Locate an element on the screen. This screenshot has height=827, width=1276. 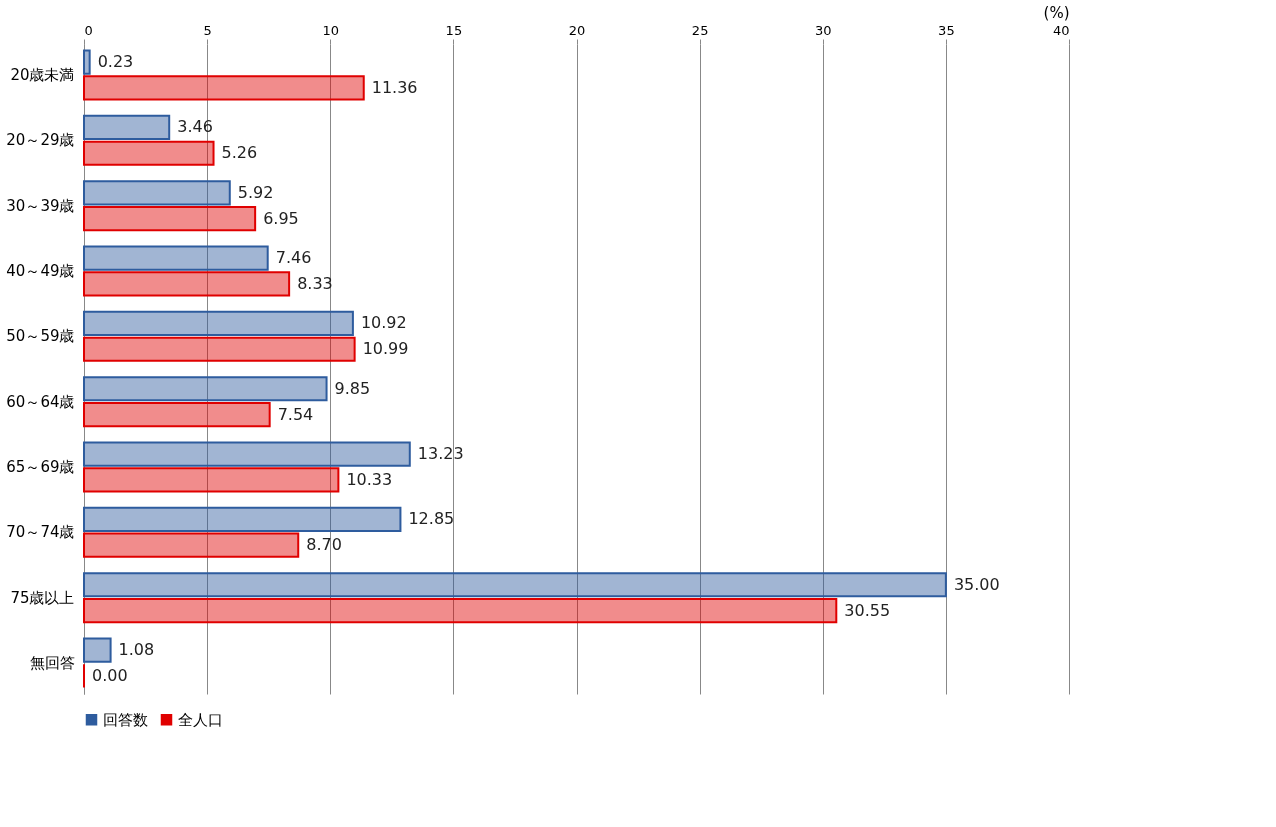
y-tick-label: 50～59歳 is located at coordinates (40, 336).